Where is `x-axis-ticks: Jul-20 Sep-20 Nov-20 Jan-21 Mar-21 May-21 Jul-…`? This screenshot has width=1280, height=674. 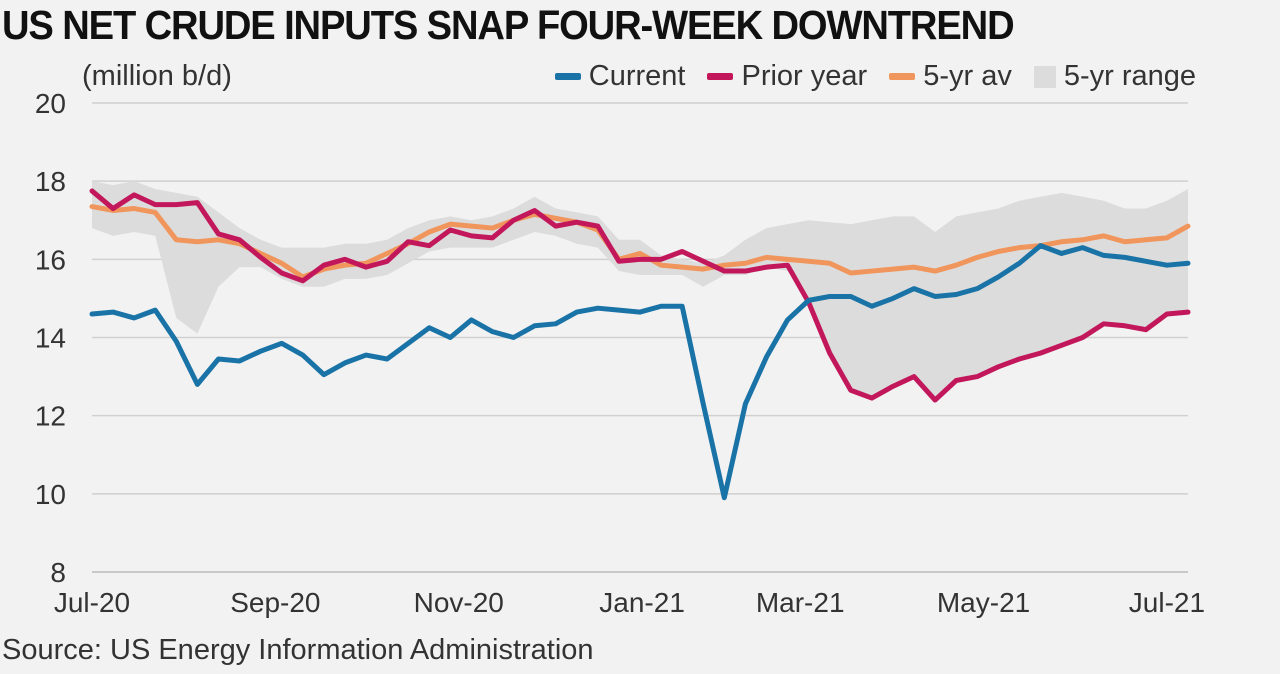
x-axis-ticks: Jul-20 Sep-20 Nov-20 Jan-21 Mar-21 May-21 Jul-… is located at coordinates (629, 602).